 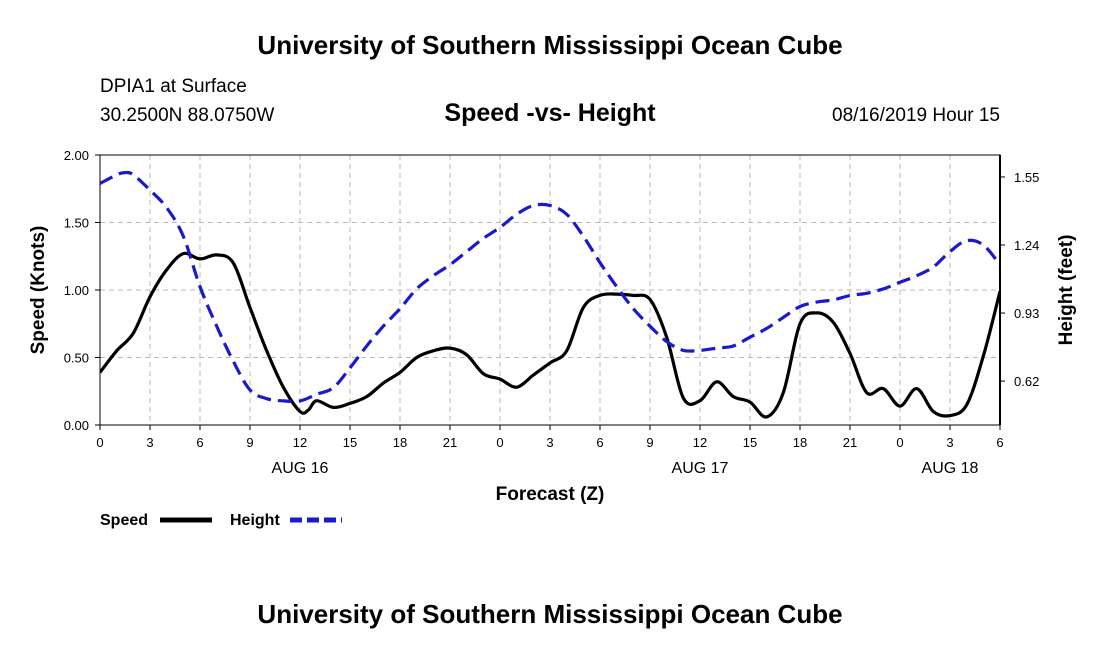 I want to click on legend: Speed Height, so click(x=221, y=520).